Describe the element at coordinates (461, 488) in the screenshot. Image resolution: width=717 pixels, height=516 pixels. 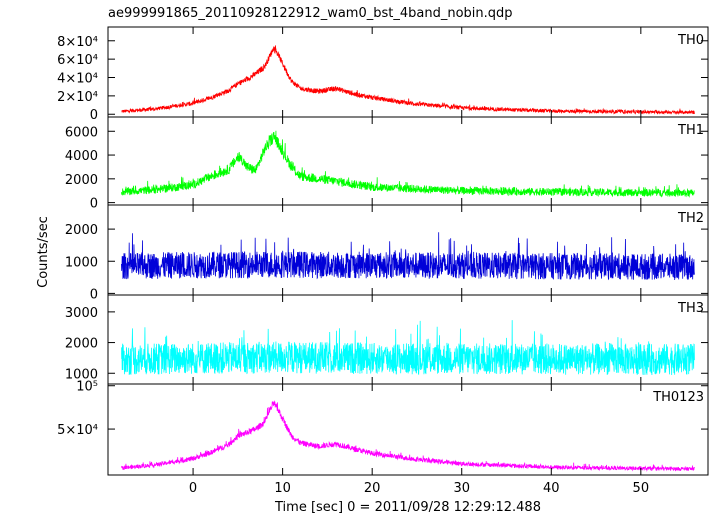
I see `x-tick-label: 30` at that location.